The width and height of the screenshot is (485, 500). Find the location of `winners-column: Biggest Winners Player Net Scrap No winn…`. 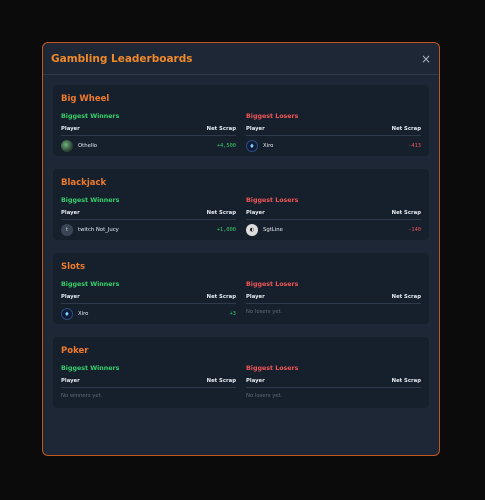

winners-column: Biggest Winners Player Net Scrap No winn… is located at coordinates (148, 382).